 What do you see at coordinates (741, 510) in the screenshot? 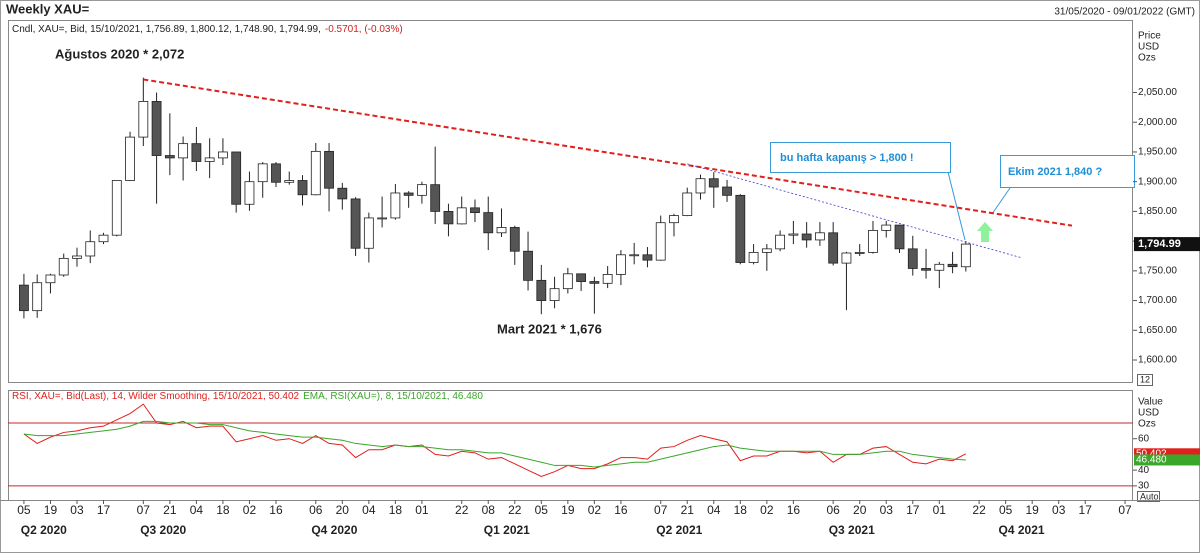
I see `x-tick-label: 18` at bounding box center [741, 510].